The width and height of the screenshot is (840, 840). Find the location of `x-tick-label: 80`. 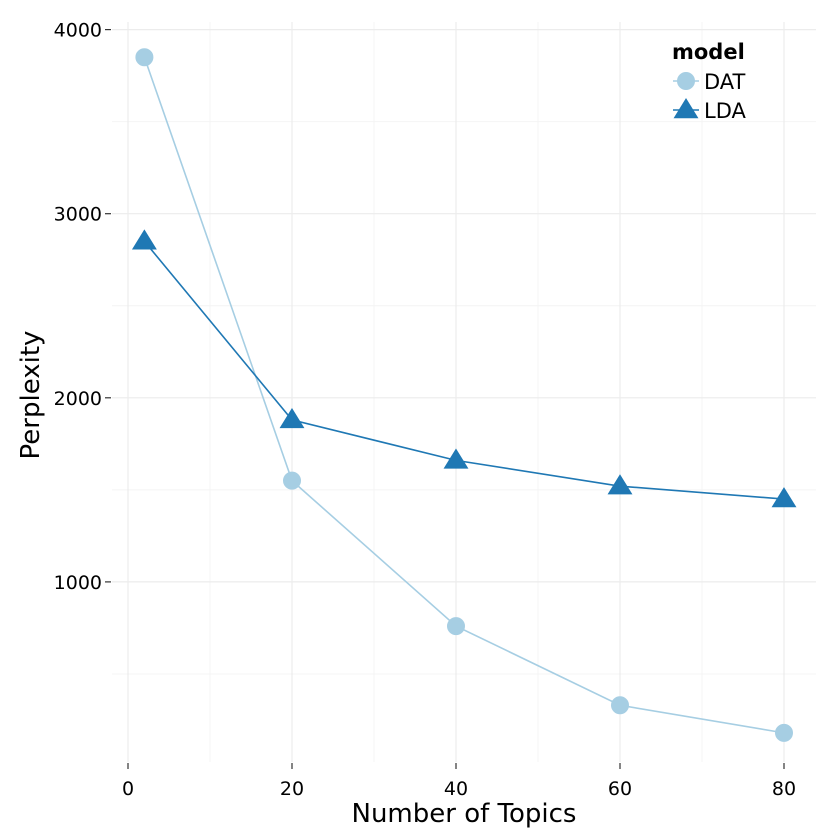

x-tick-label: 80 is located at coordinates (784, 789).